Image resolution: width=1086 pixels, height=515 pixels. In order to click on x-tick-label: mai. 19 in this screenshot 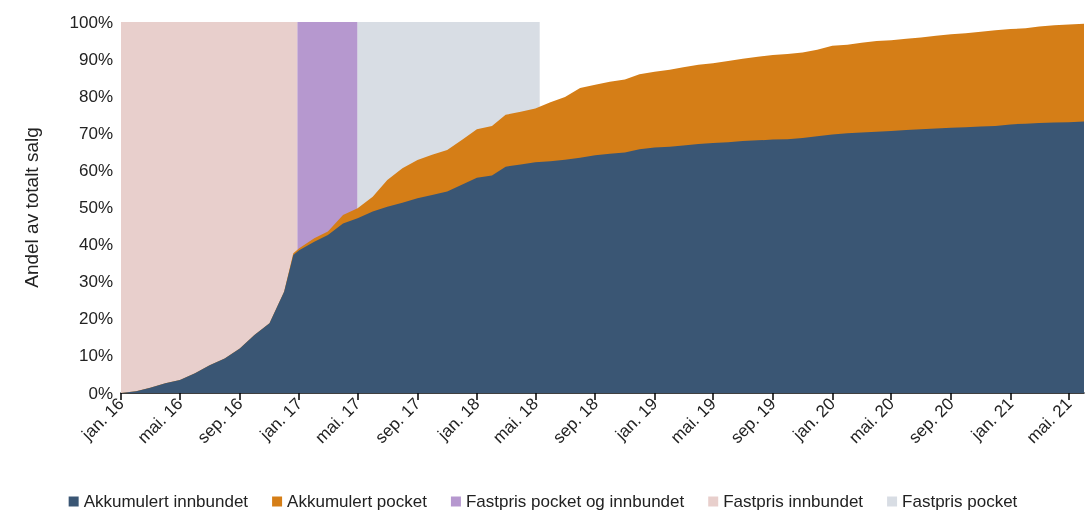, I will do `click(693, 421)`.